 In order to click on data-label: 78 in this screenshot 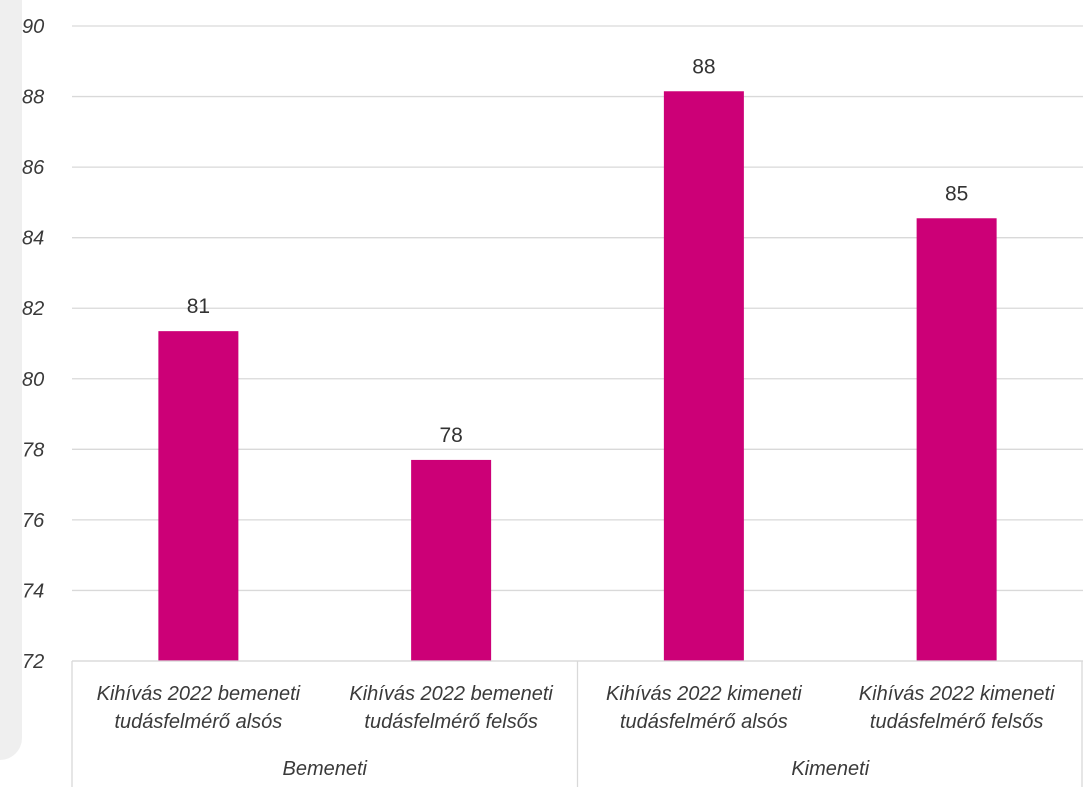, I will do `click(450, 435)`.